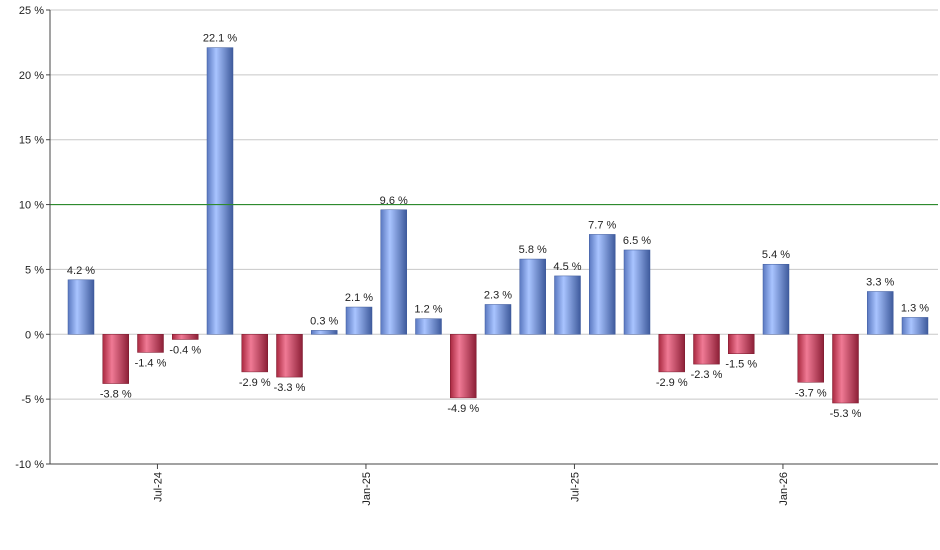  Describe the element at coordinates (31, 206) in the screenshot. I see `y-tick-label: 10 %` at that location.